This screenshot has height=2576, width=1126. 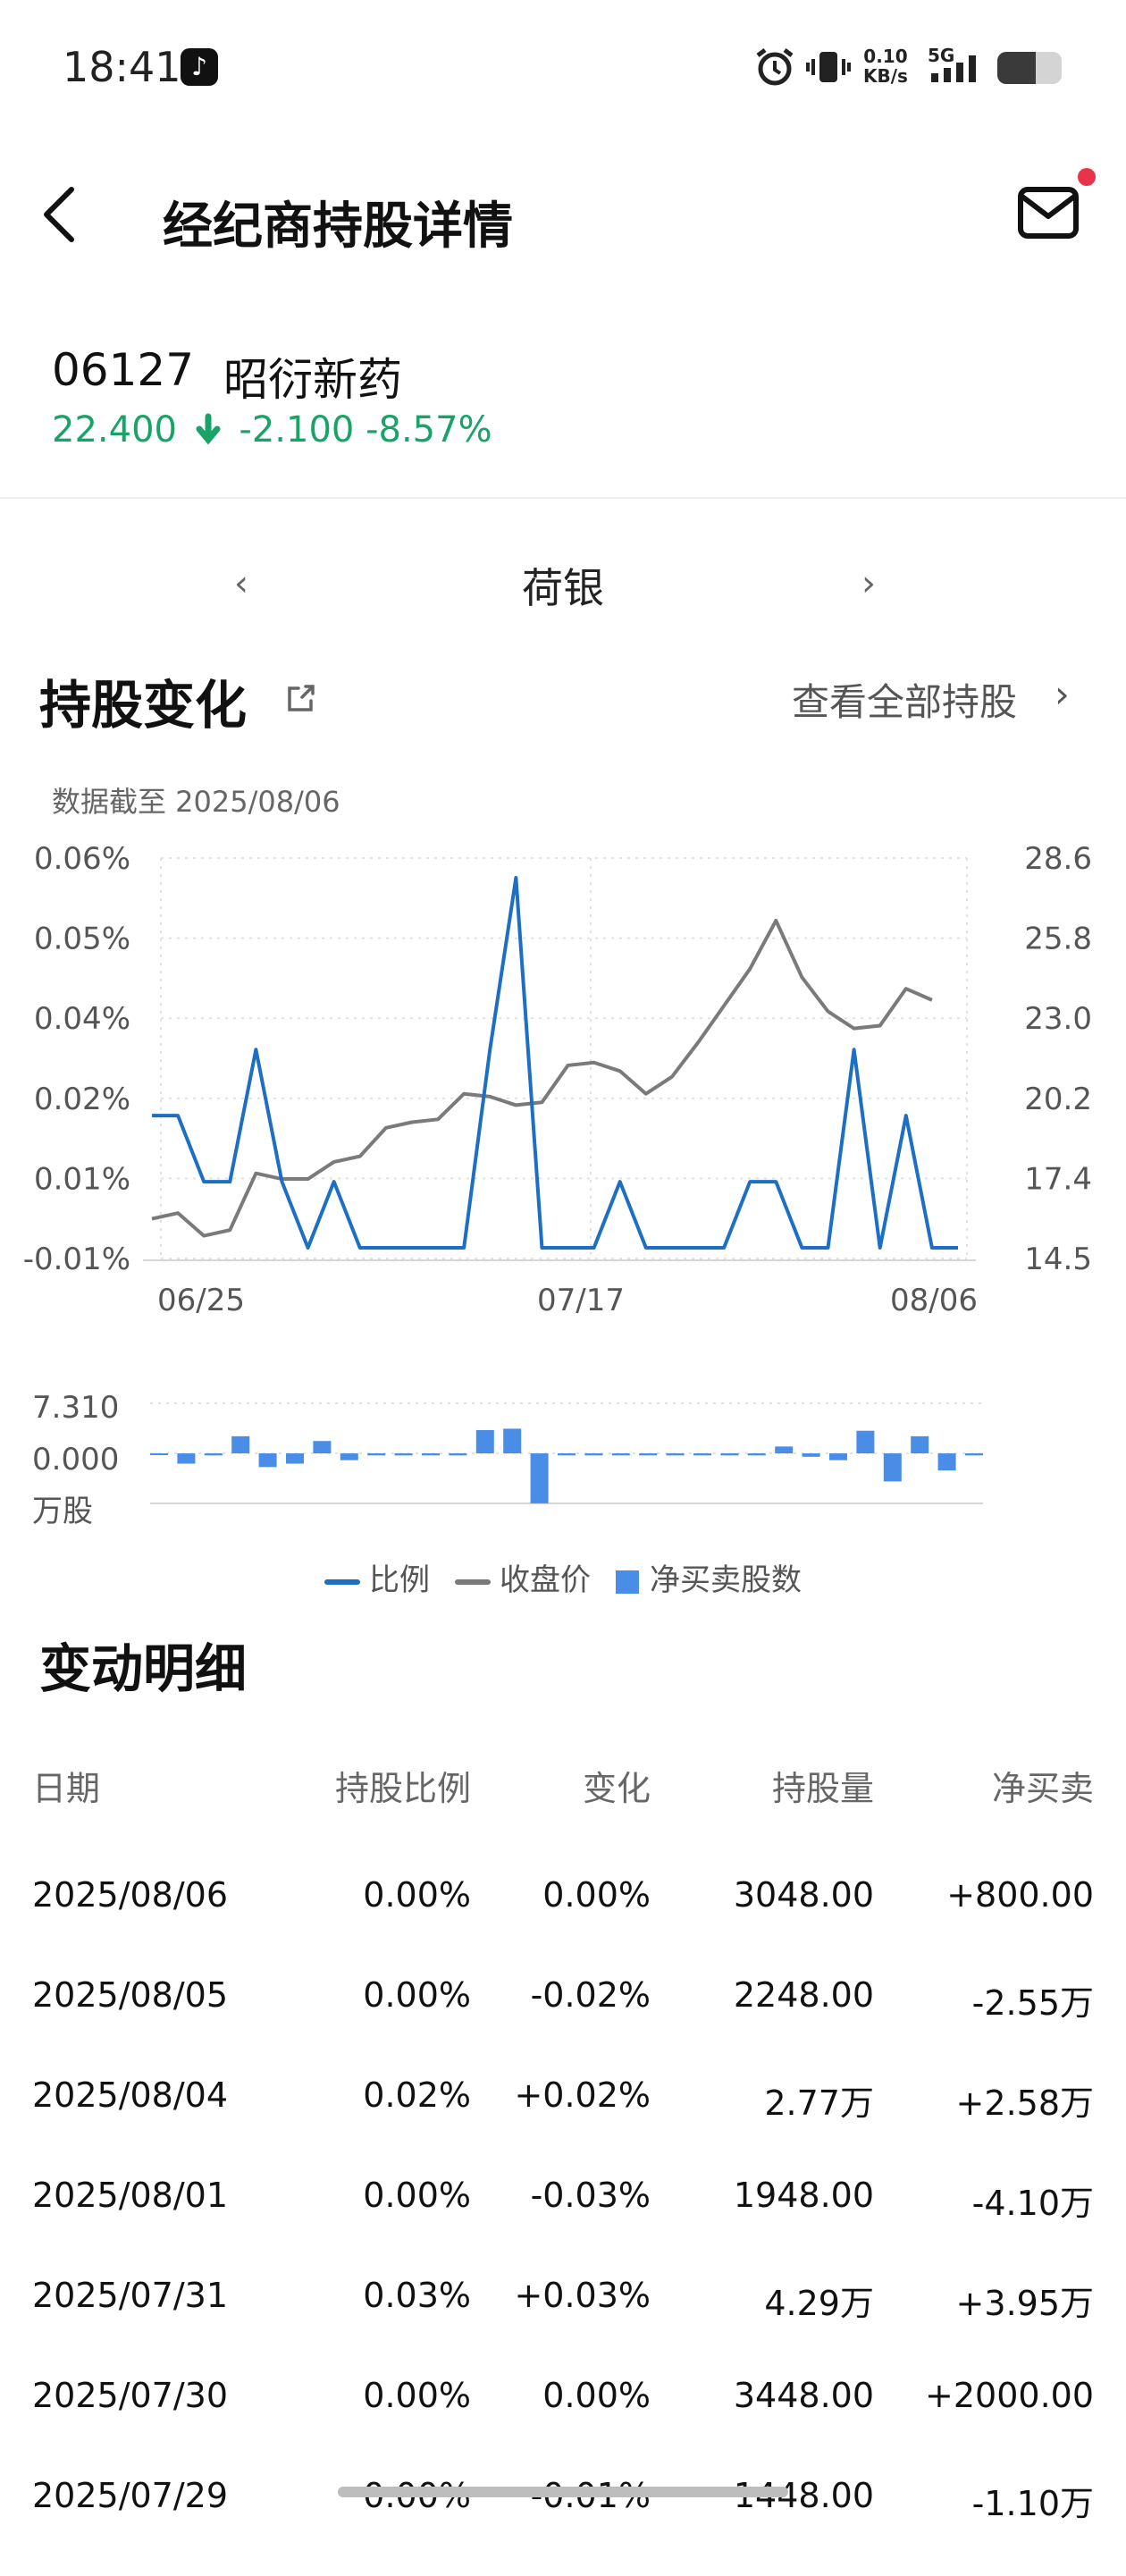 What do you see at coordinates (583, 2095) in the screenshot?
I see `table-cell: +0.02%` at bounding box center [583, 2095].